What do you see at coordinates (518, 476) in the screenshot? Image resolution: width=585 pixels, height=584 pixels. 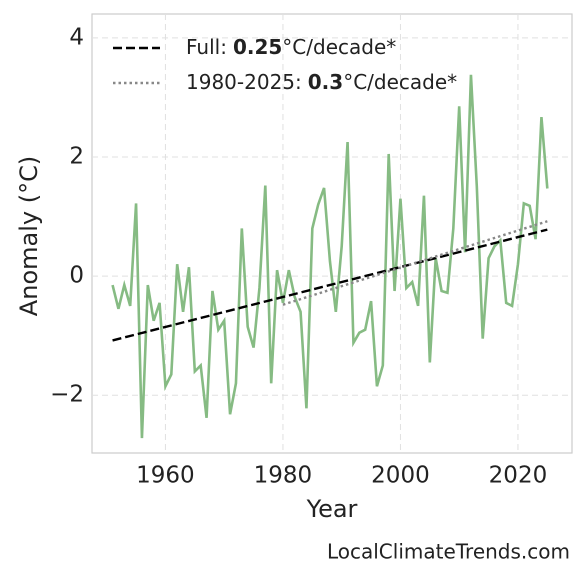 I see `x-tick-label: 2020` at bounding box center [518, 476].